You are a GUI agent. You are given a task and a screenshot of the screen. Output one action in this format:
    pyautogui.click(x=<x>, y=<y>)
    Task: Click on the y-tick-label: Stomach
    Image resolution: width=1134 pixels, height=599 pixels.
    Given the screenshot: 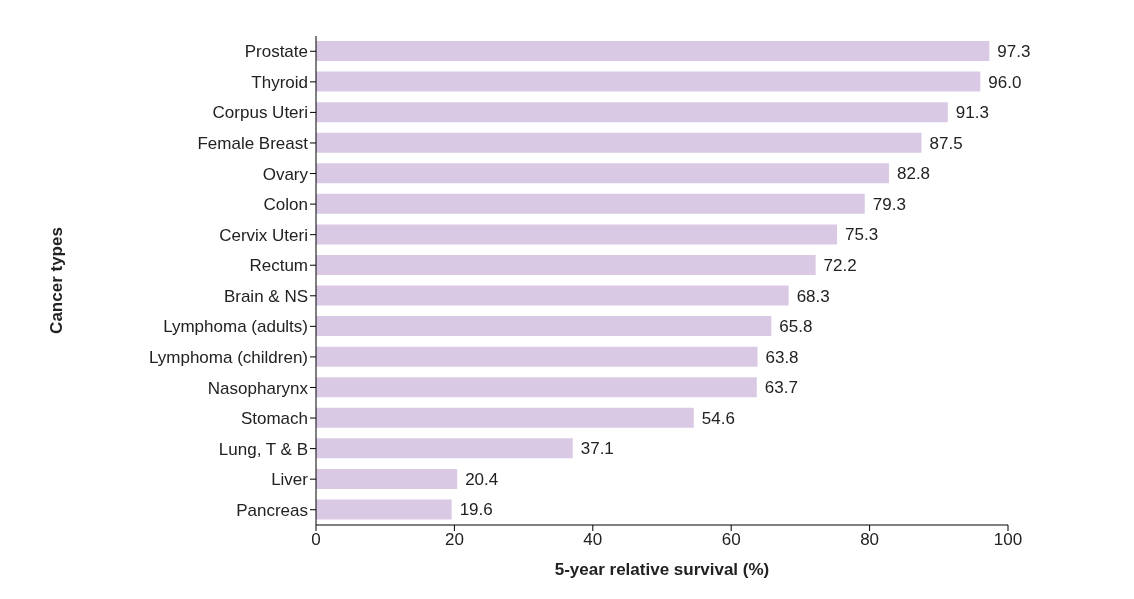 What is the action you would take?
    pyautogui.click(x=274, y=419)
    